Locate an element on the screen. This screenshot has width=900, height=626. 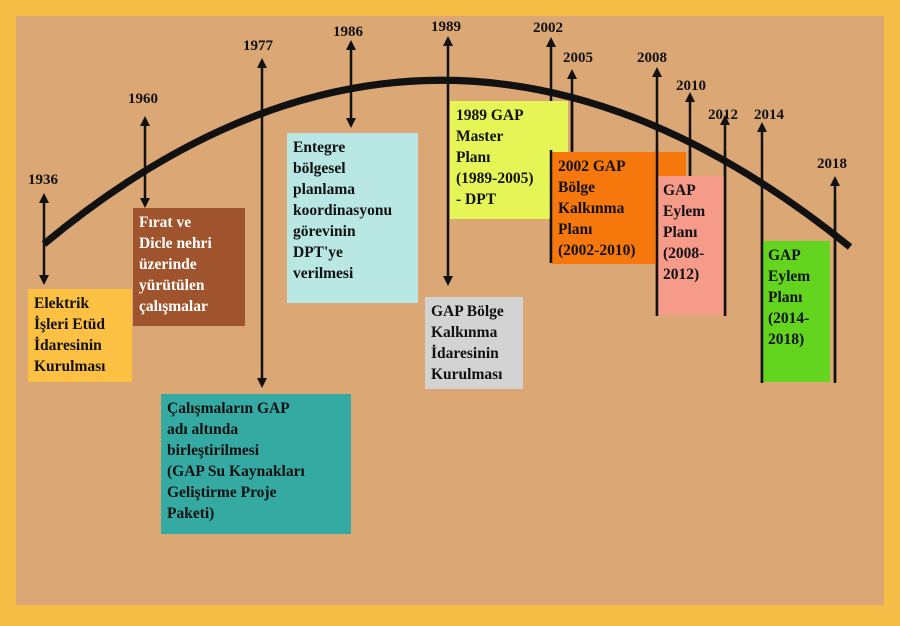
event-box-1989: GAP Bölge Kalkınma İdaresinin Kurulması is located at coordinates (474, 343).